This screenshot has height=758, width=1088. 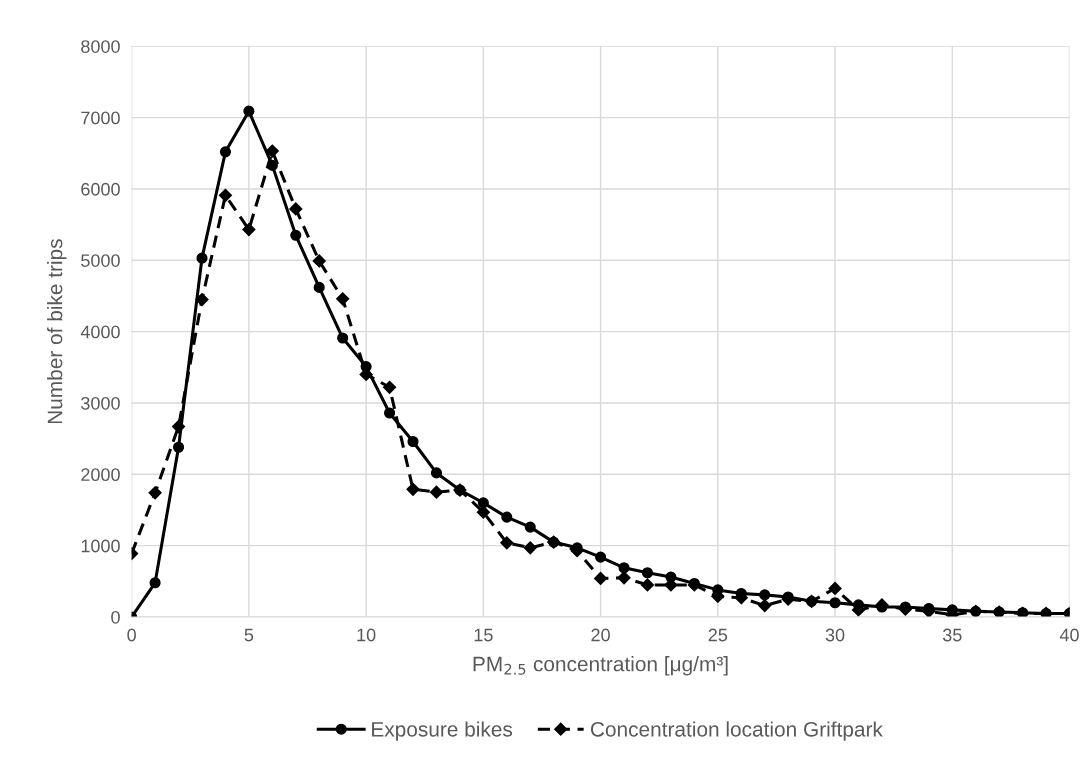 What do you see at coordinates (600, 635) in the screenshot?
I see `x-tick-label: 20` at bounding box center [600, 635].